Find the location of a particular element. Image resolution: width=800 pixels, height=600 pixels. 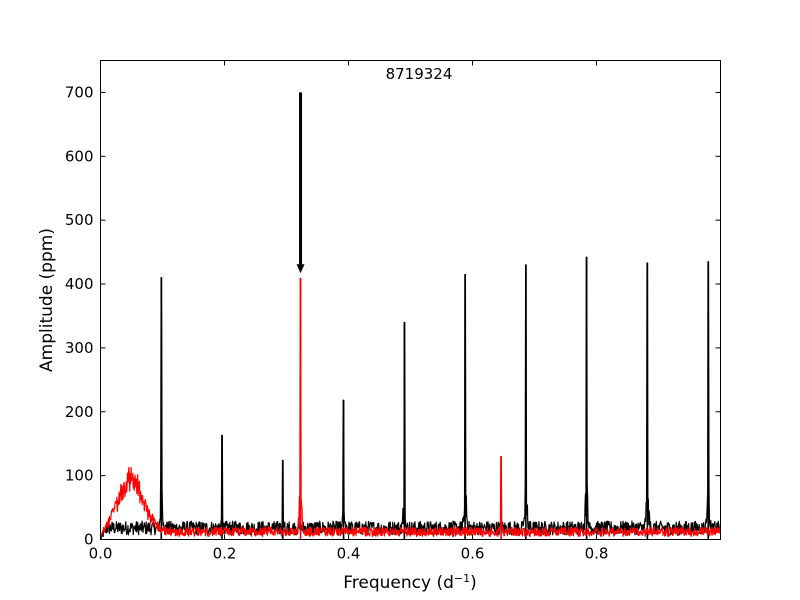

x-tick-label: 0.6 is located at coordinates (473, 554).